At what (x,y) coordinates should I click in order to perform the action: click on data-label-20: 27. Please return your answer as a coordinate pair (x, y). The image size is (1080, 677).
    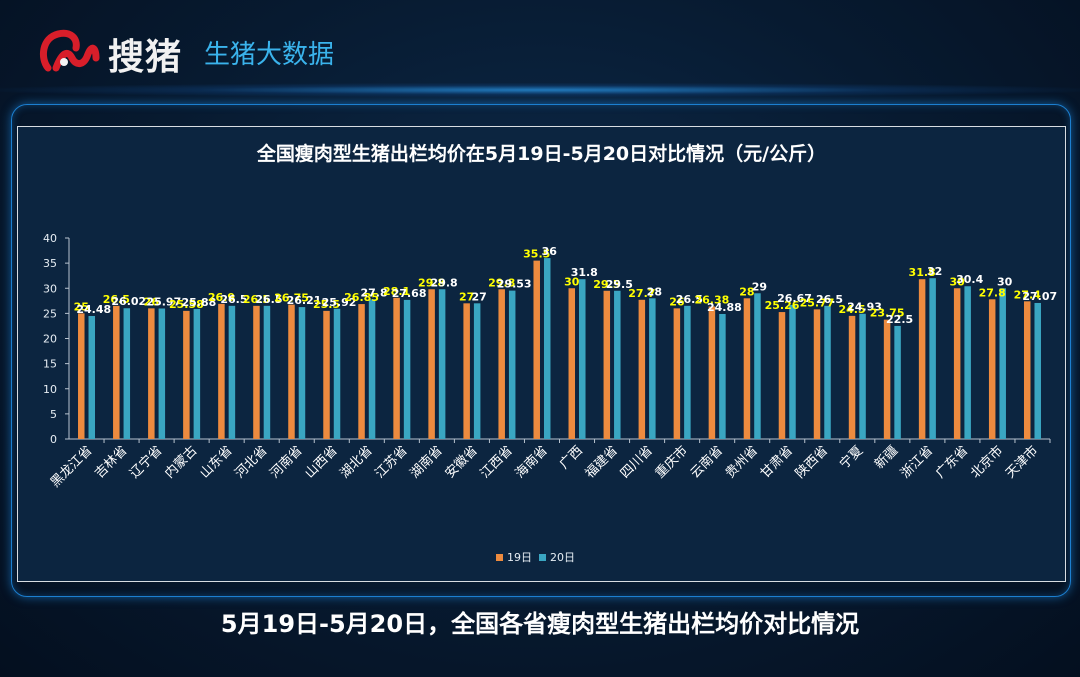
    Looking at the image, I should click on (479, 296).